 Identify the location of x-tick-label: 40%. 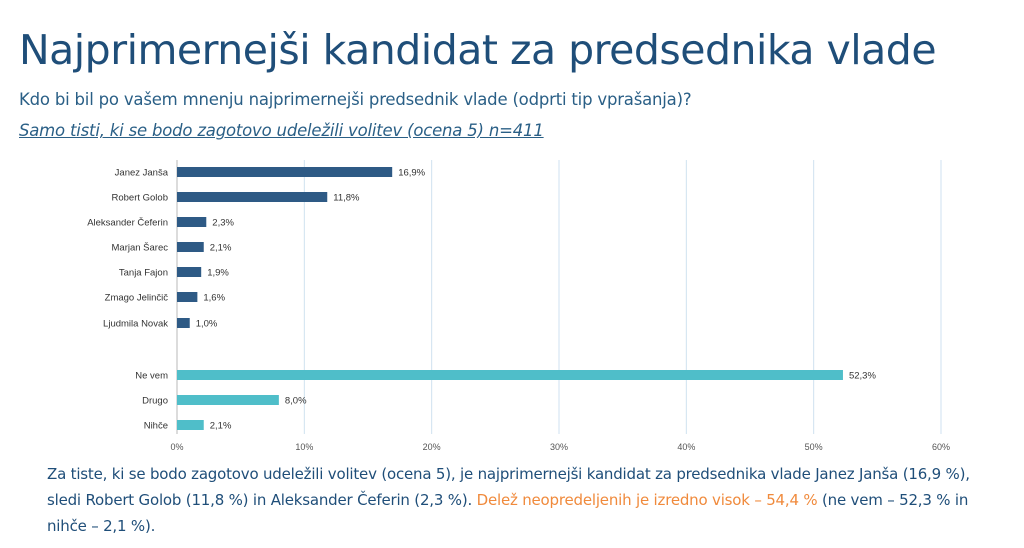
(686, 447).